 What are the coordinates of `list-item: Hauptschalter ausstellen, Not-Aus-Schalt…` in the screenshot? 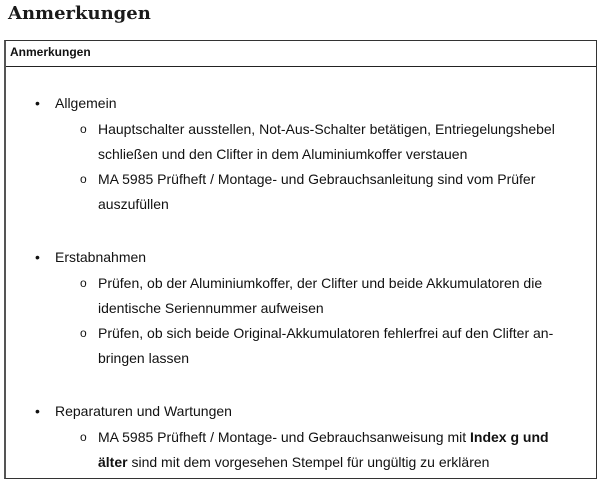 It's located at (326, 141).